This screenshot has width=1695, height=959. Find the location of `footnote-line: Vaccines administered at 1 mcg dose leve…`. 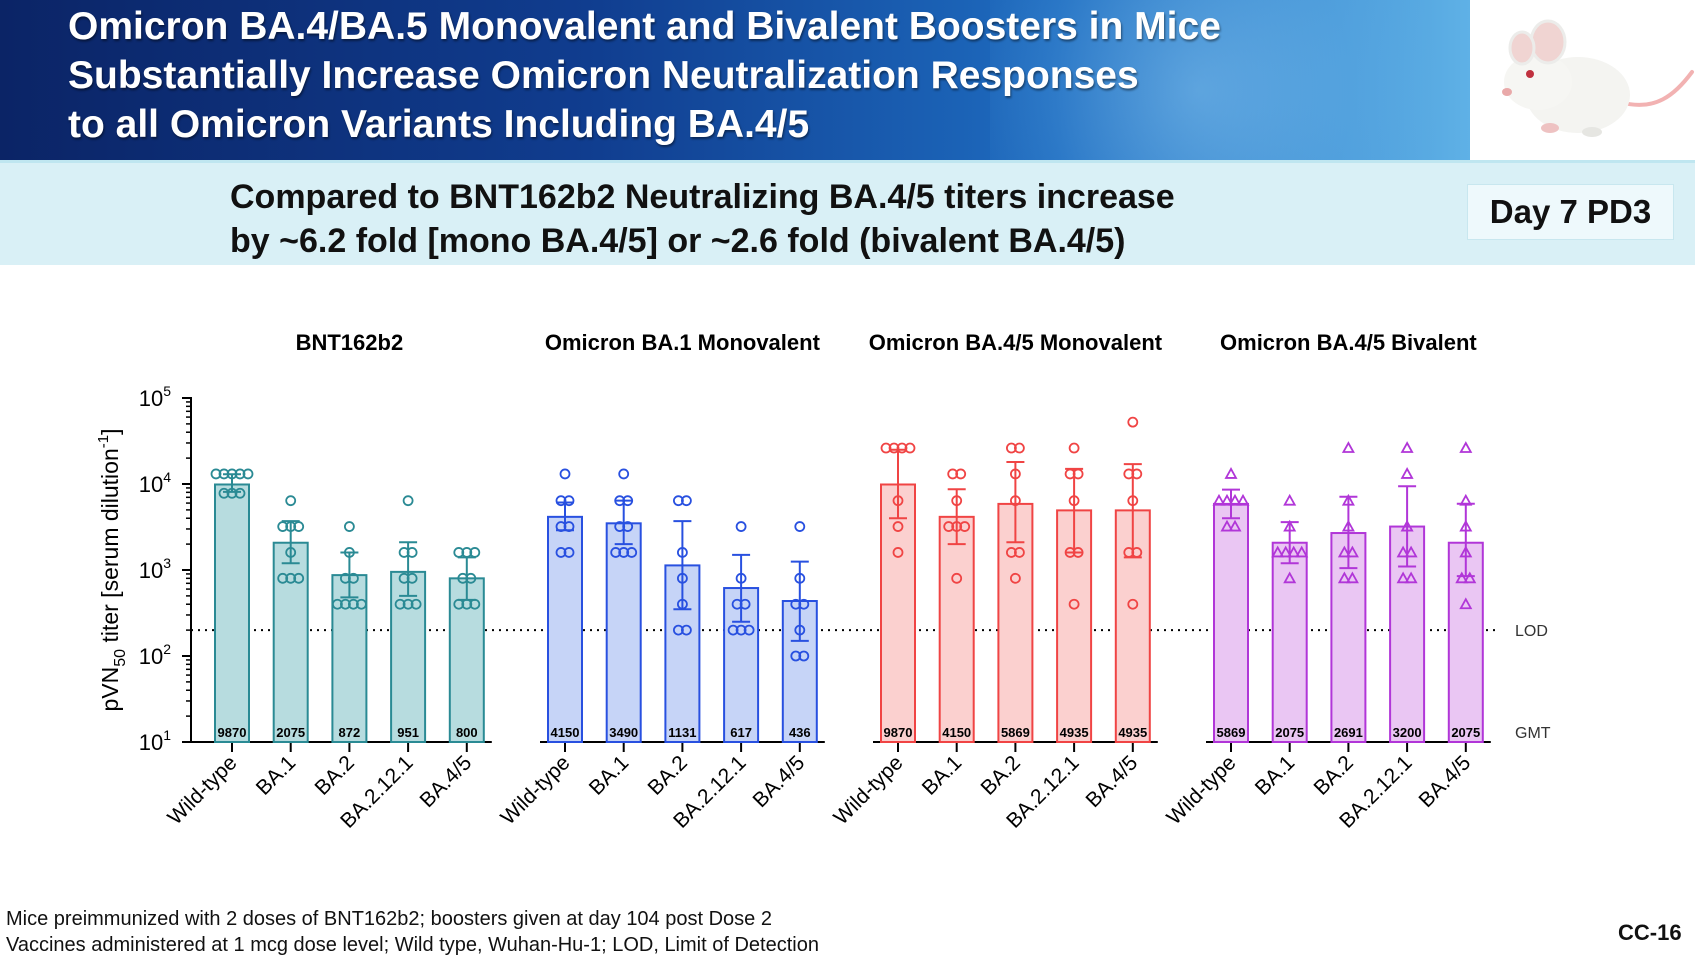

footnote-line: Vaccines administered at 1 mcg dose leve… is located at coordinates (412, 945).